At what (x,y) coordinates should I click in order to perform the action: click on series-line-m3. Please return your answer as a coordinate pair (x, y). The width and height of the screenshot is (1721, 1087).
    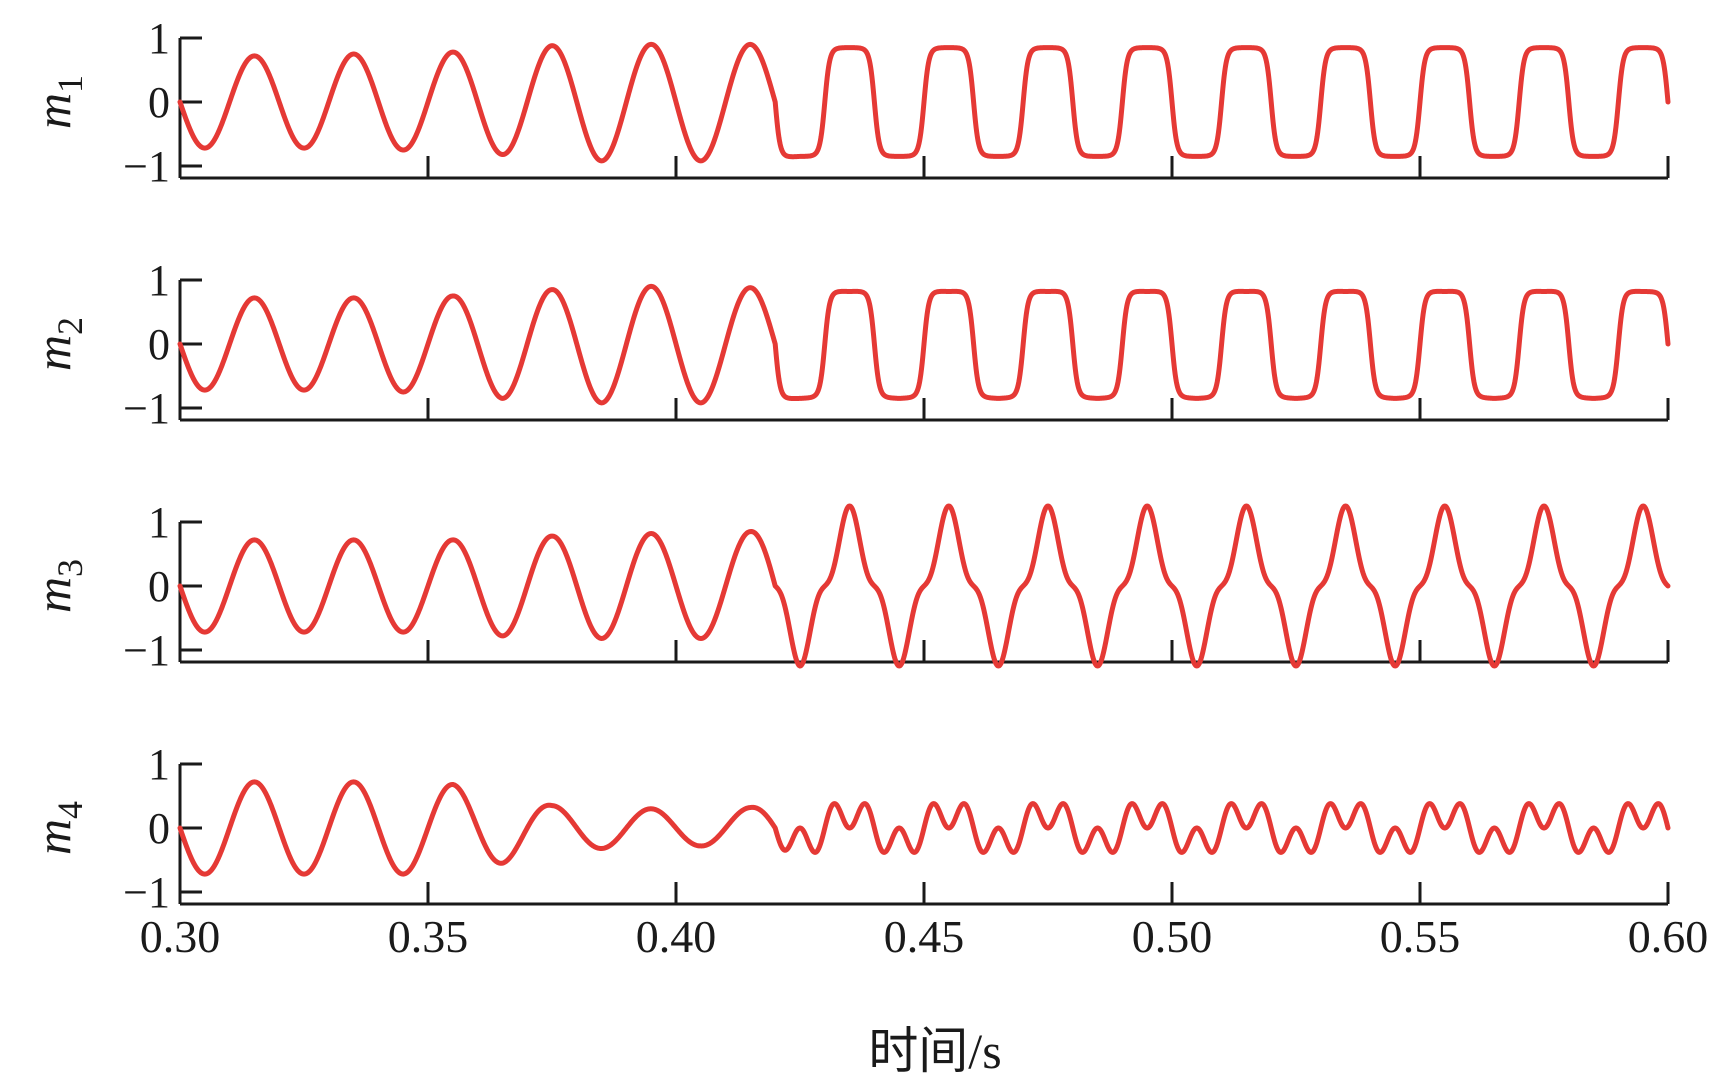
    Looking at the image, I should click on (924, 586).